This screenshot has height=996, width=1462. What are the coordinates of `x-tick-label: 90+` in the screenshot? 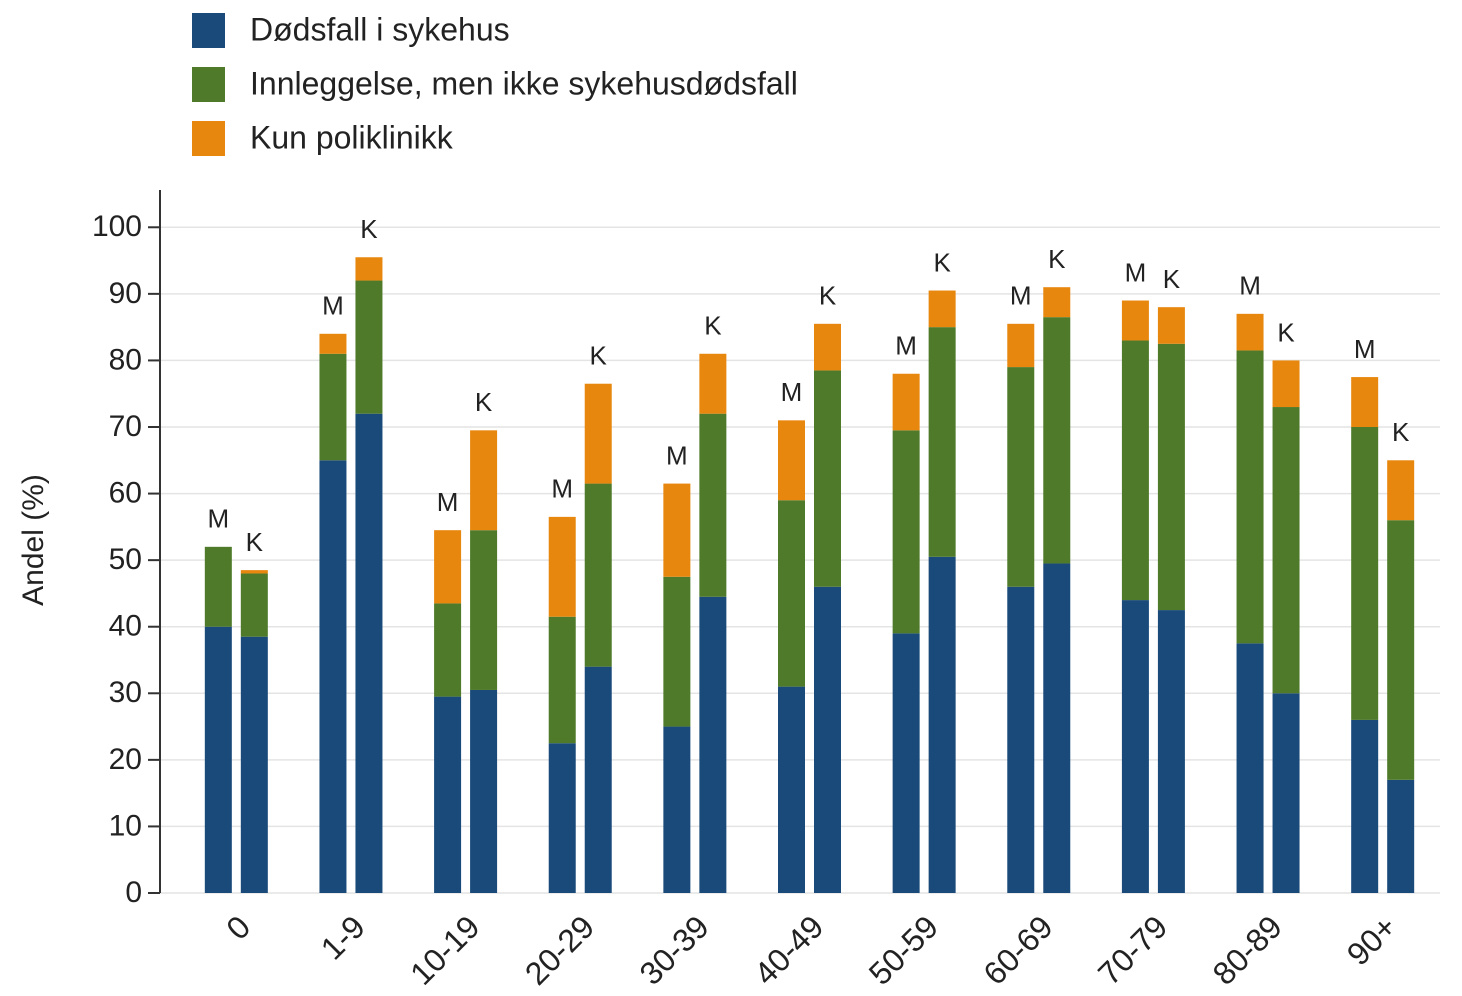 It's located at (1372, 940).